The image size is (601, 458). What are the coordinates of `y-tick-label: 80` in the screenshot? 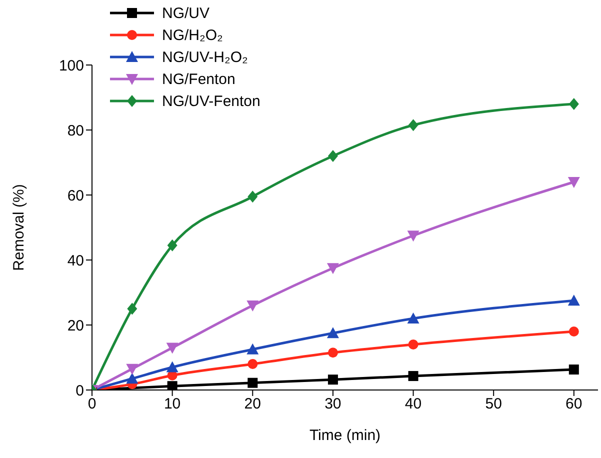 It's located at (75, 131).